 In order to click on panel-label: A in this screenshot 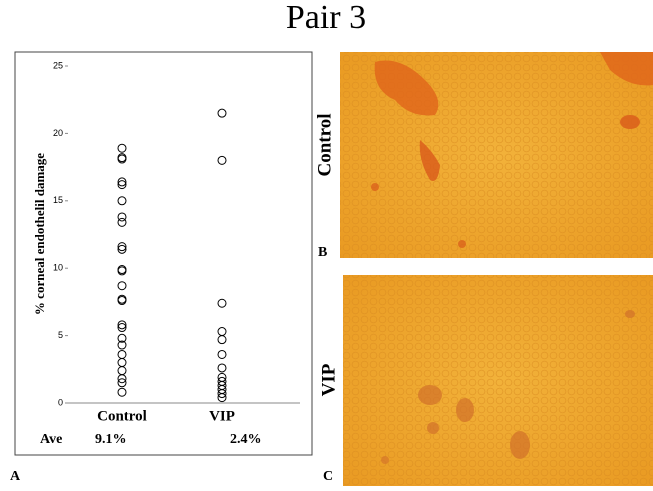, I will do `click(15, 476)`.